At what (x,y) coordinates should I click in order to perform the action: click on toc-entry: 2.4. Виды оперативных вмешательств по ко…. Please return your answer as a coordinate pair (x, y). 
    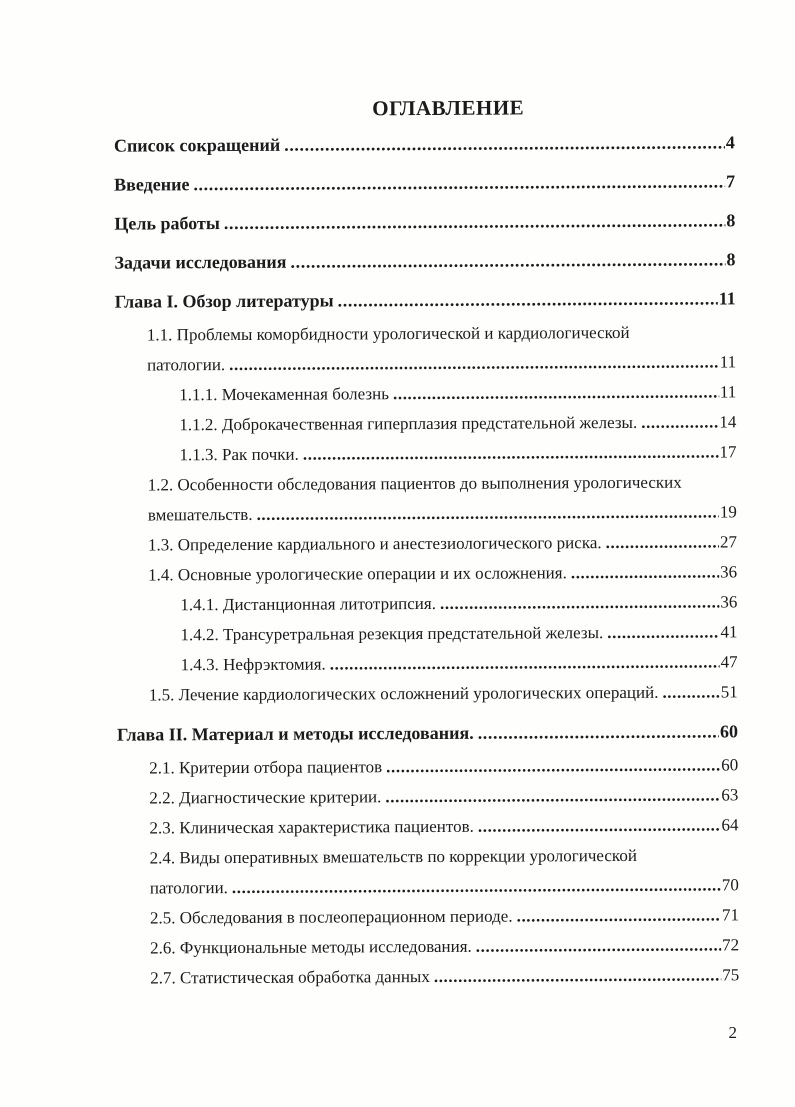
    Looking at the image, I should click on (428, 856).